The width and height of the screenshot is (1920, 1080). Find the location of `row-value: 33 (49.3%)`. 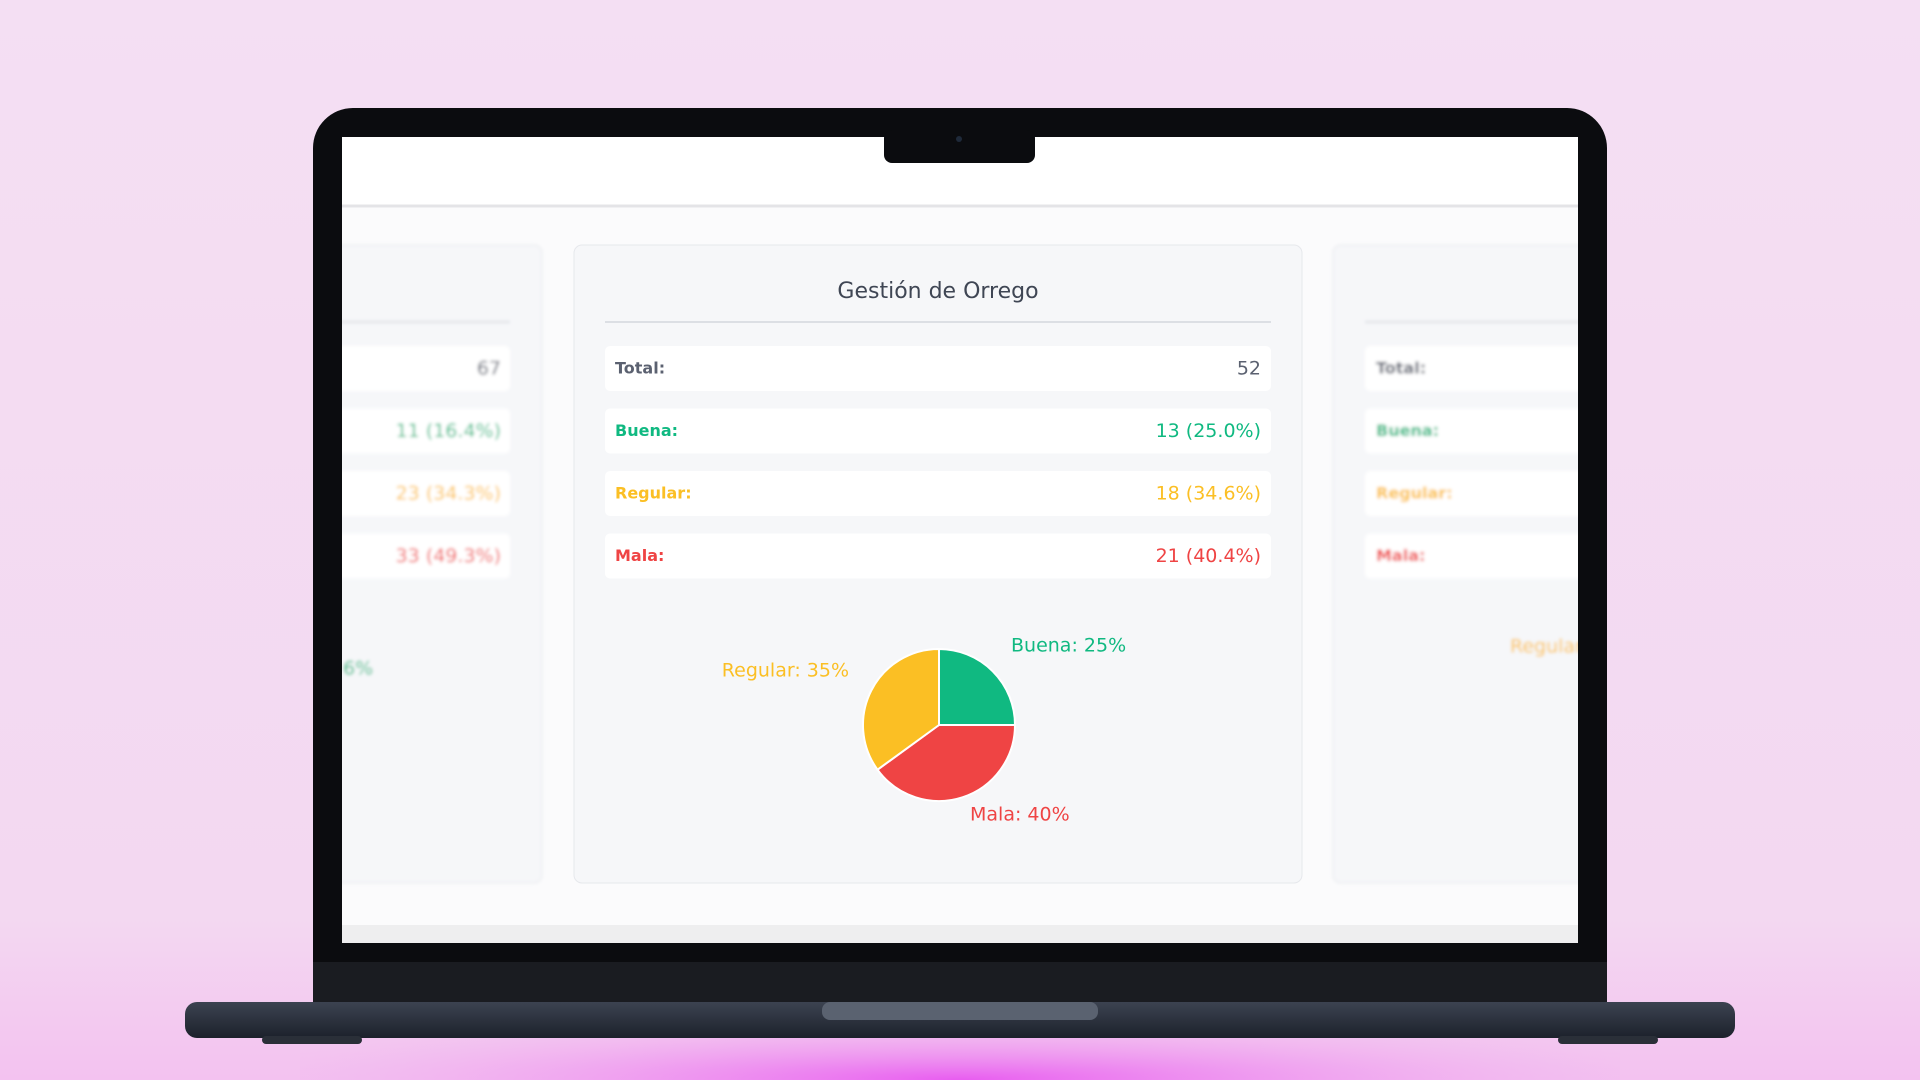

row-value: 33 (49.3%) is located at coordinates (448, 556).